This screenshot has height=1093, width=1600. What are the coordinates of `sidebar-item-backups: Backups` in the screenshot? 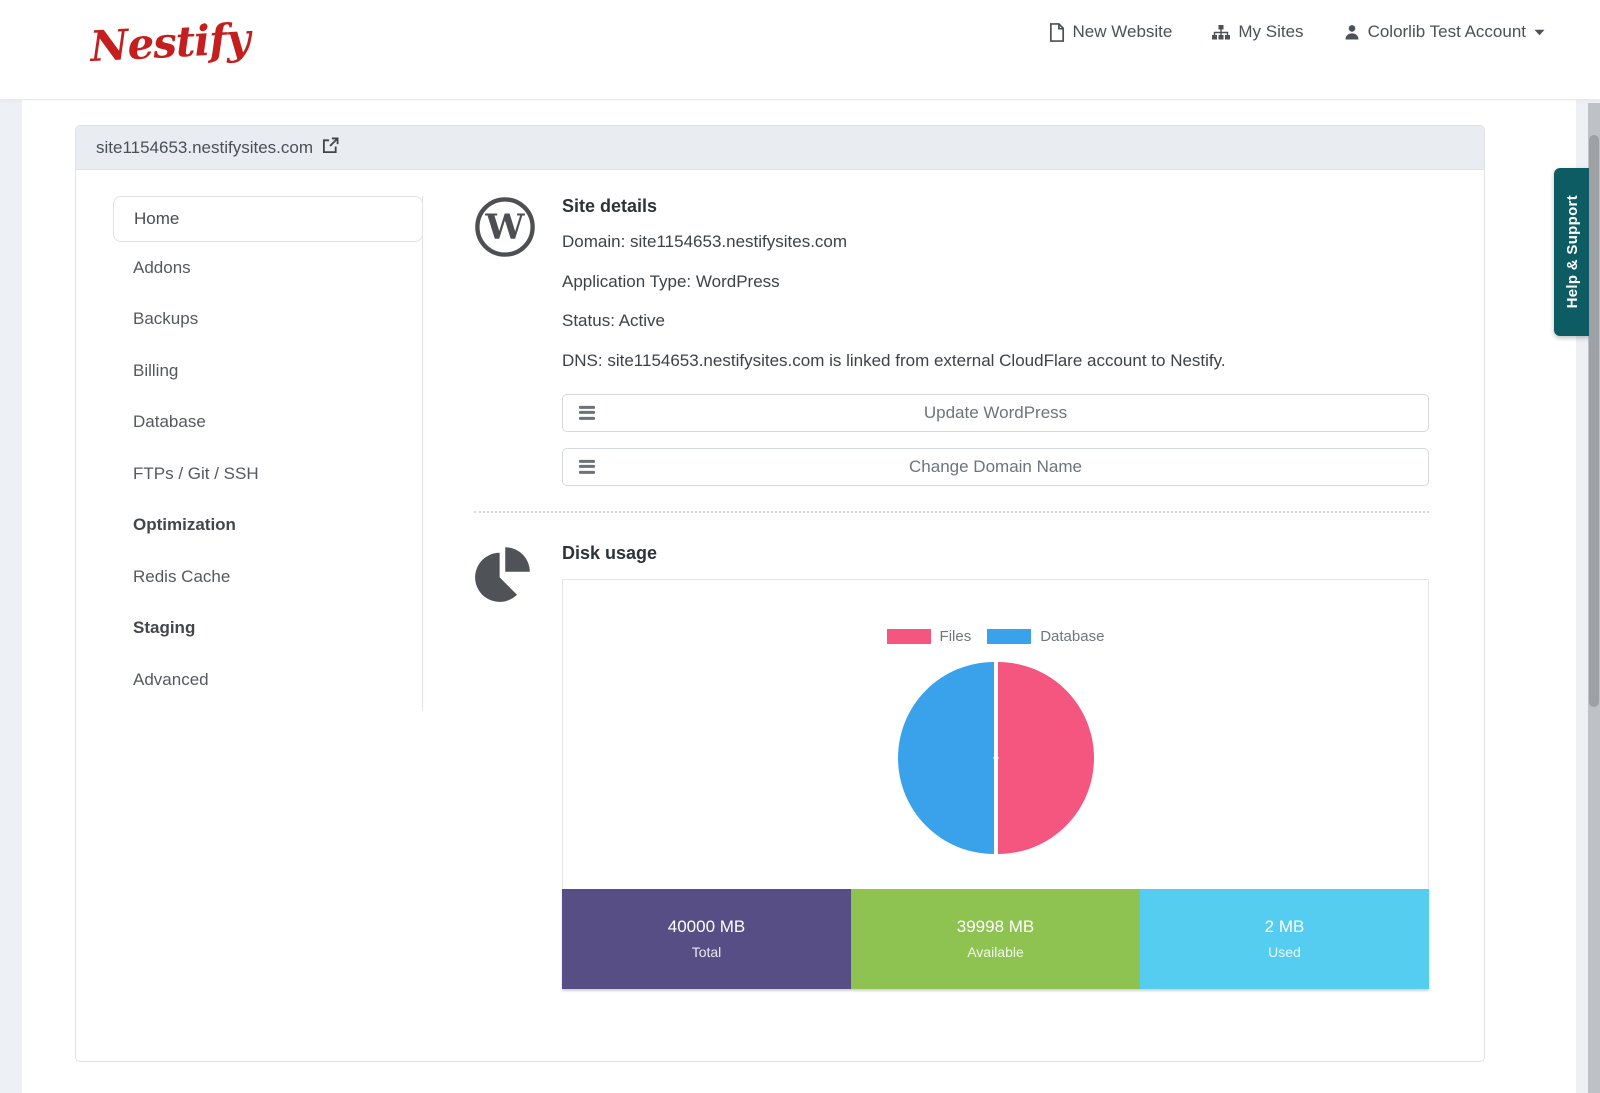 It's located at (166, 319).